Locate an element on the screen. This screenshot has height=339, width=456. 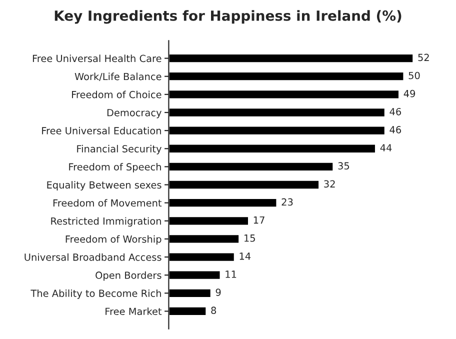
y-tick-label: Universal Broadband Access is located at coordinates (93, 257).